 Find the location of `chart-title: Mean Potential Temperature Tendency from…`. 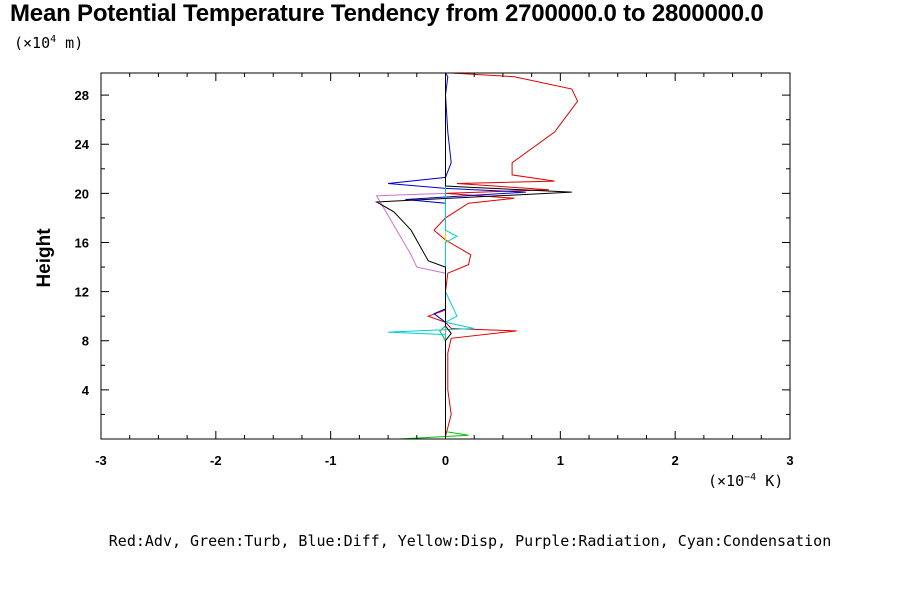

chart-title: Mean Potential Temperature Tendency from… is located at coordinates (387, 13).